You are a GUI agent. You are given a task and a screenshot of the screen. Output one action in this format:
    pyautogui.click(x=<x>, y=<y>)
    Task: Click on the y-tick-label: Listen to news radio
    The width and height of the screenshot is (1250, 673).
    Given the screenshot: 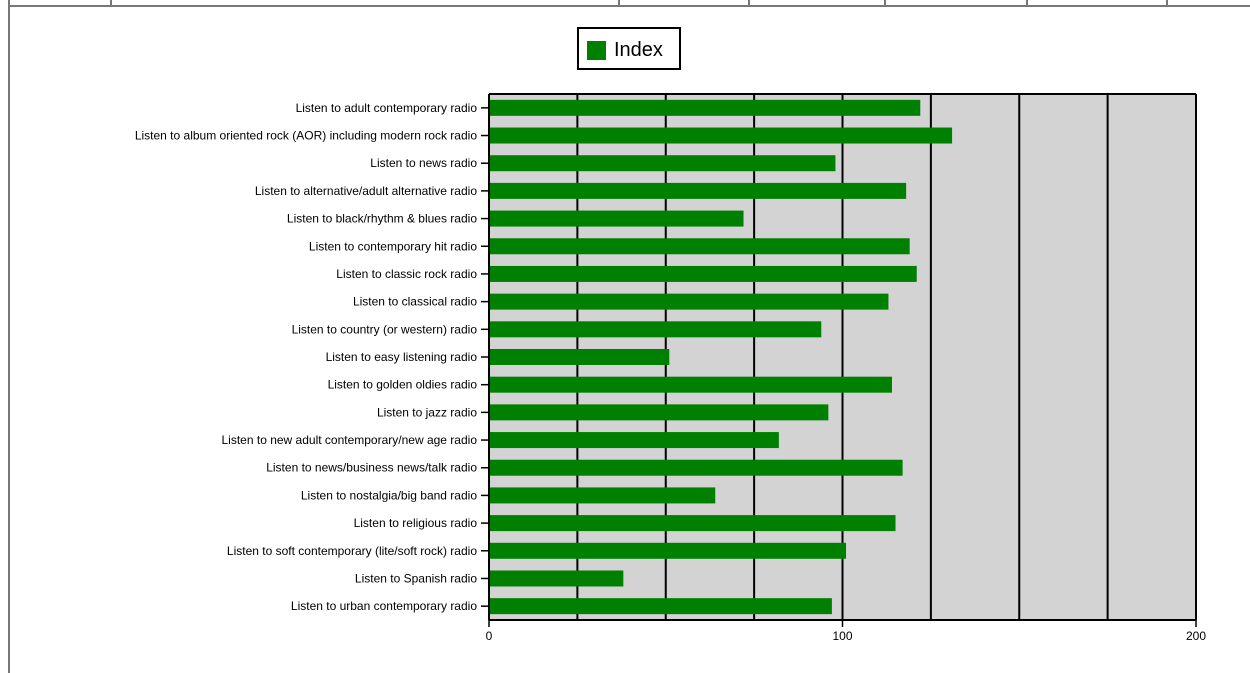 What is the action you would take?
    pyautogui.click(x=423, y=163)
    